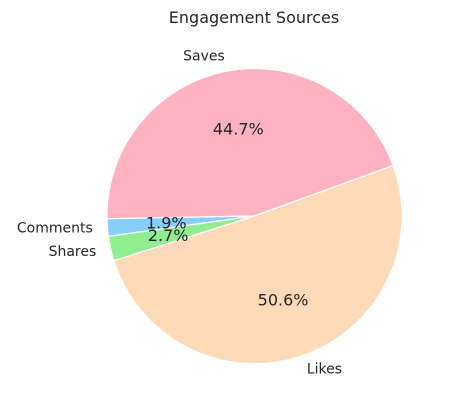  Describe the element at coordinates (55, 229) in the screenshot. I see `slice-label-comments: Comments` at that location.